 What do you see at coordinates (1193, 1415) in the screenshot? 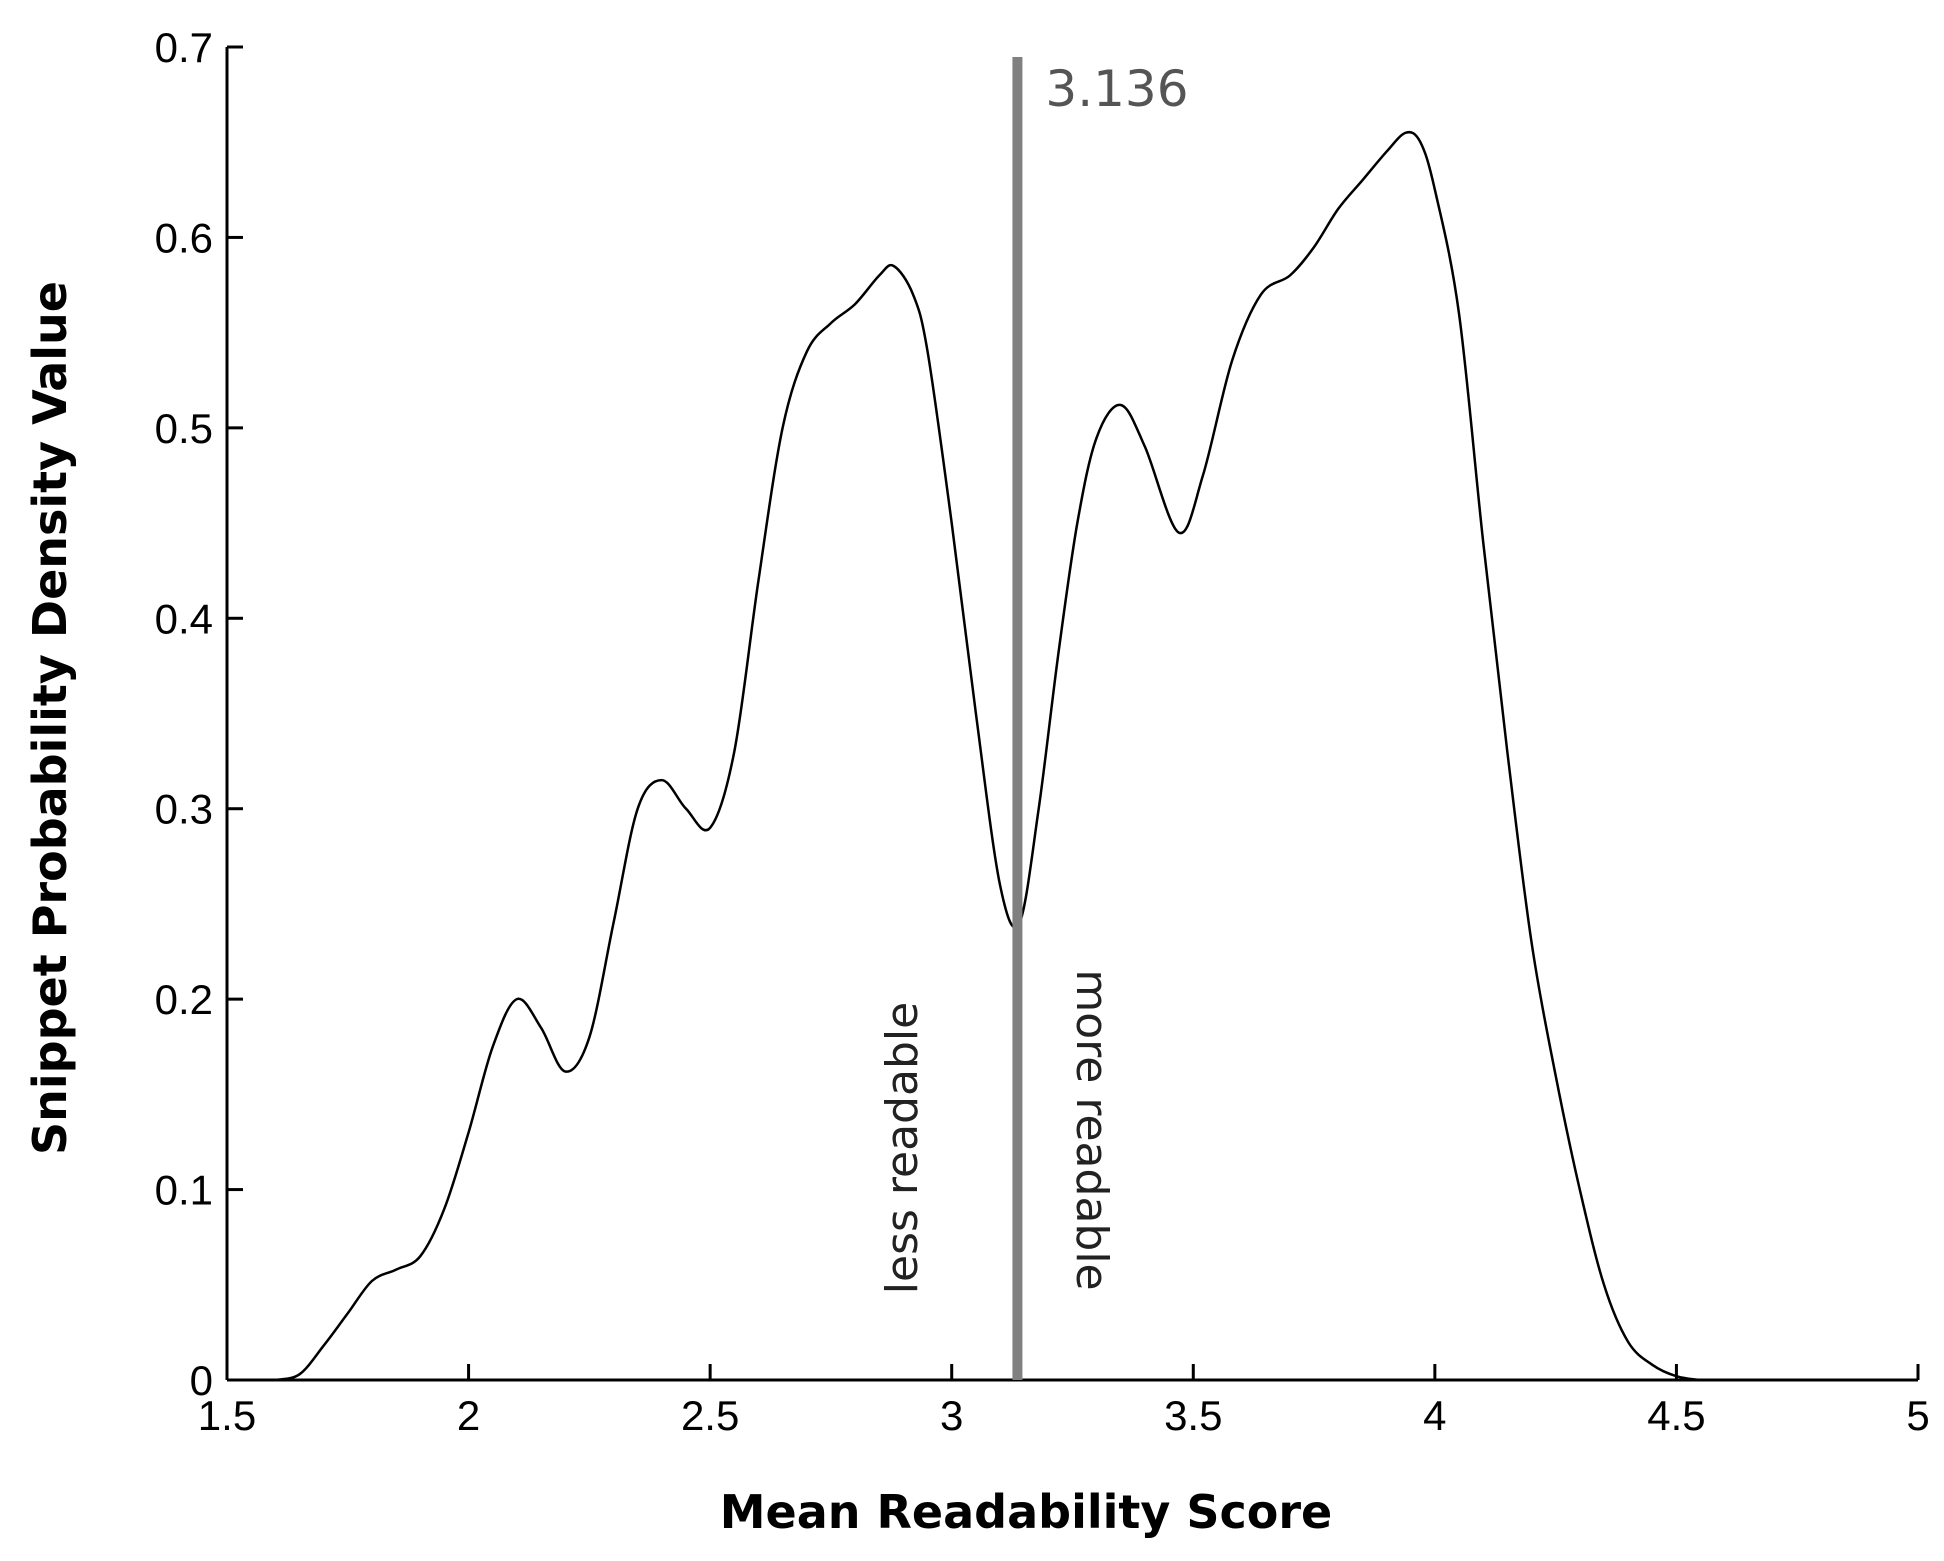
I see `x-tick-label: 3.5` at bounding box center [1193, 1415].